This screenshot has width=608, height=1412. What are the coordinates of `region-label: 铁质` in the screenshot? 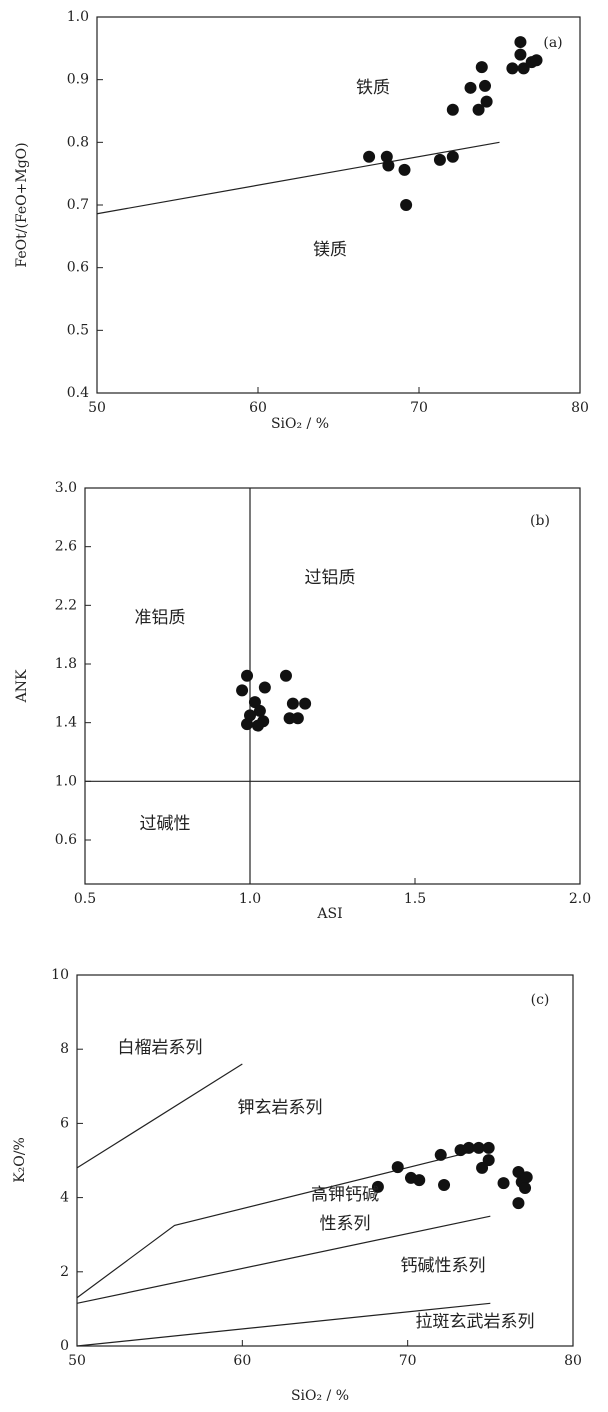 It's located at (373, 88).